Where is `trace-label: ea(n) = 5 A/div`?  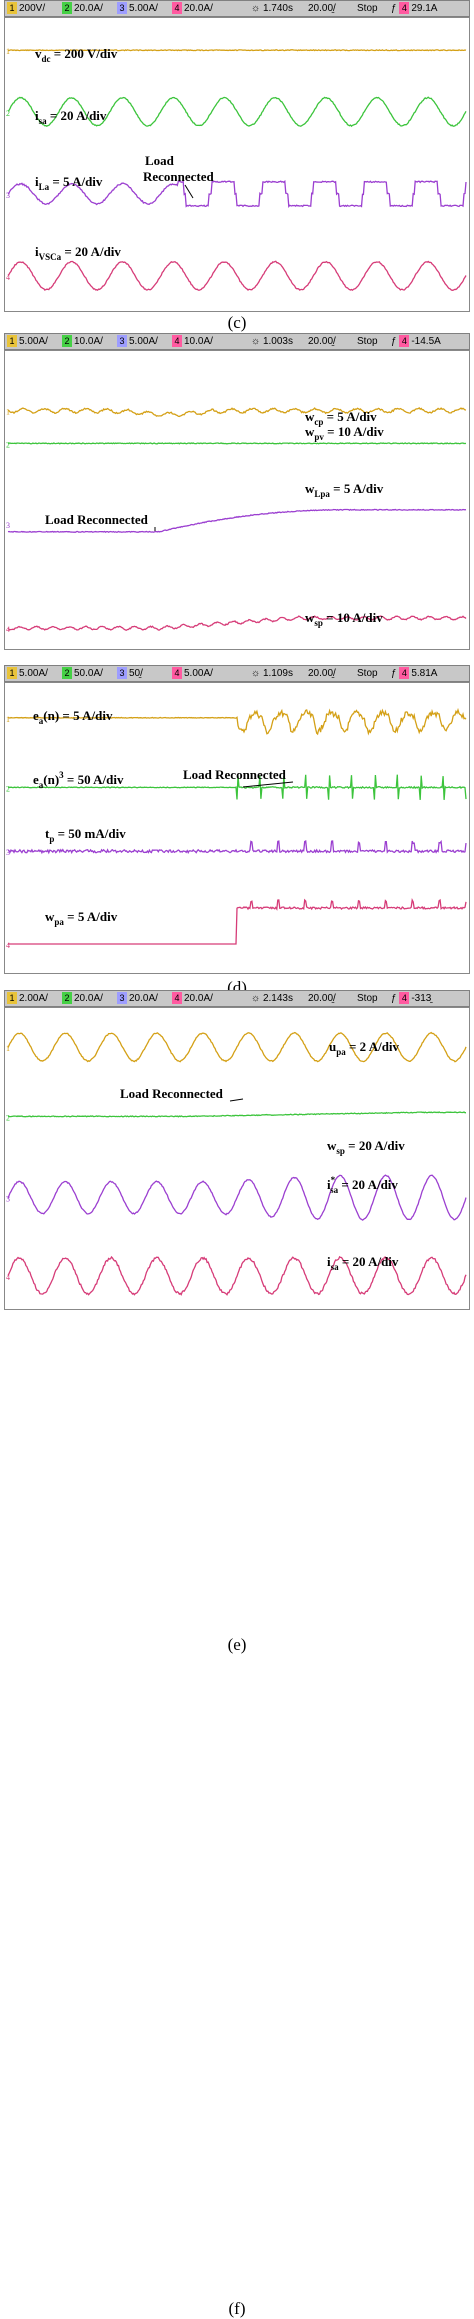
trace-label: ea(n) = 5 A/div is located at coordinates (73, 717).